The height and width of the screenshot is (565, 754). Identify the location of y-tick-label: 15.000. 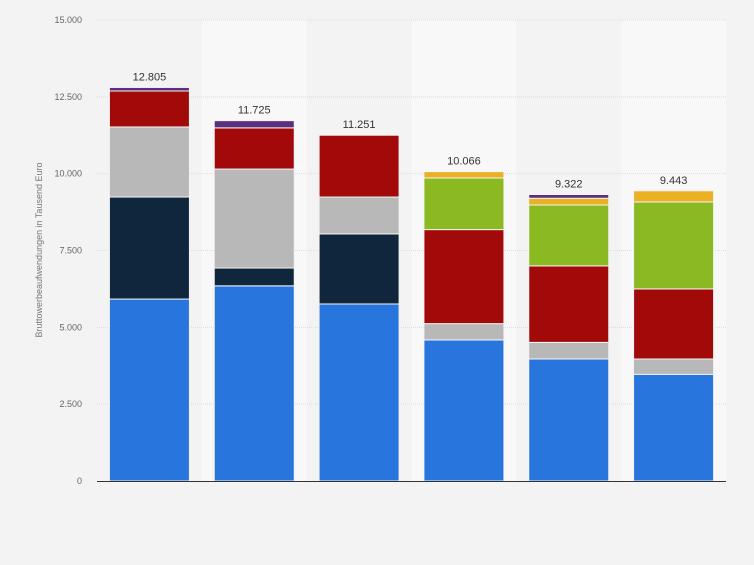
(68, 20).